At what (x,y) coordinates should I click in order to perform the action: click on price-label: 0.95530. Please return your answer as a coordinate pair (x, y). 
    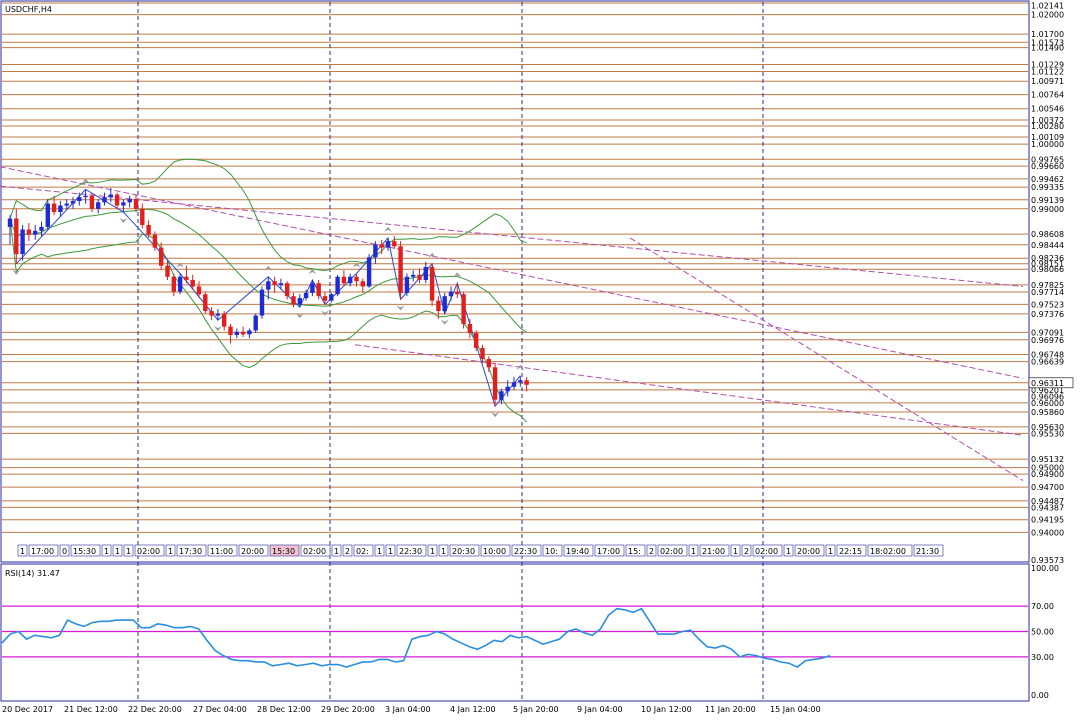
    Looking at the image, I should click on (1047, 433).